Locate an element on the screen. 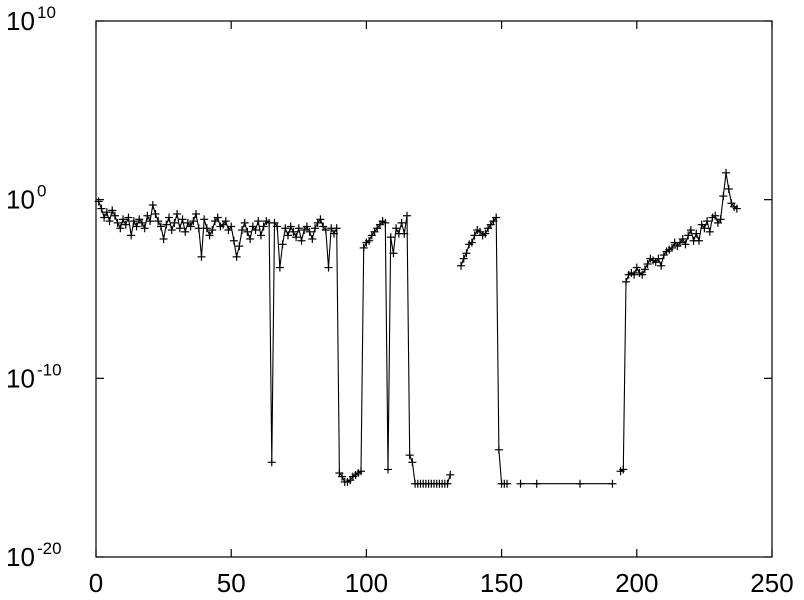 The height and width of the screenshot is (600, 804). x-tick-label: 200 is located at coordinates (636, 583).